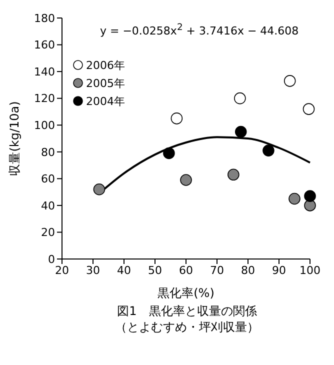 This screenshot has width=334, height=365. What do you see at coordinates (186, 270) in the screenshot?
I see `x-tick-label: 60` at bounding box center [186, 270].